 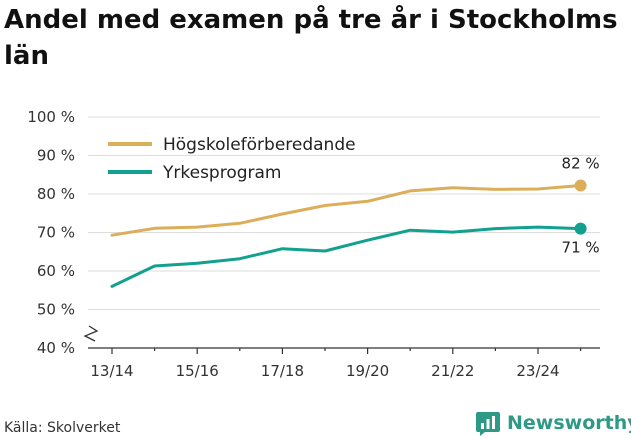 What do you see at coordinates (111, 371) in the screenshot?
I see `x-tick-label: 13/14` at bounding box center [111, 371].